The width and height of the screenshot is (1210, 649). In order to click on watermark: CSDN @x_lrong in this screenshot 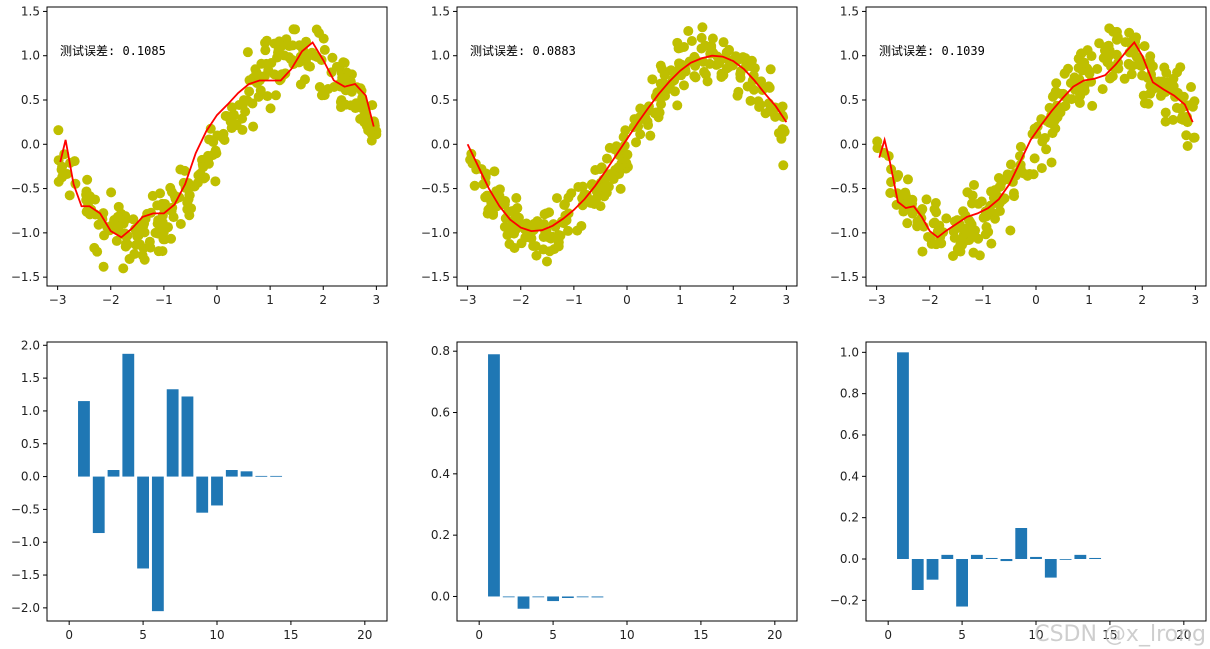, I will do `click(1120, 634)`.